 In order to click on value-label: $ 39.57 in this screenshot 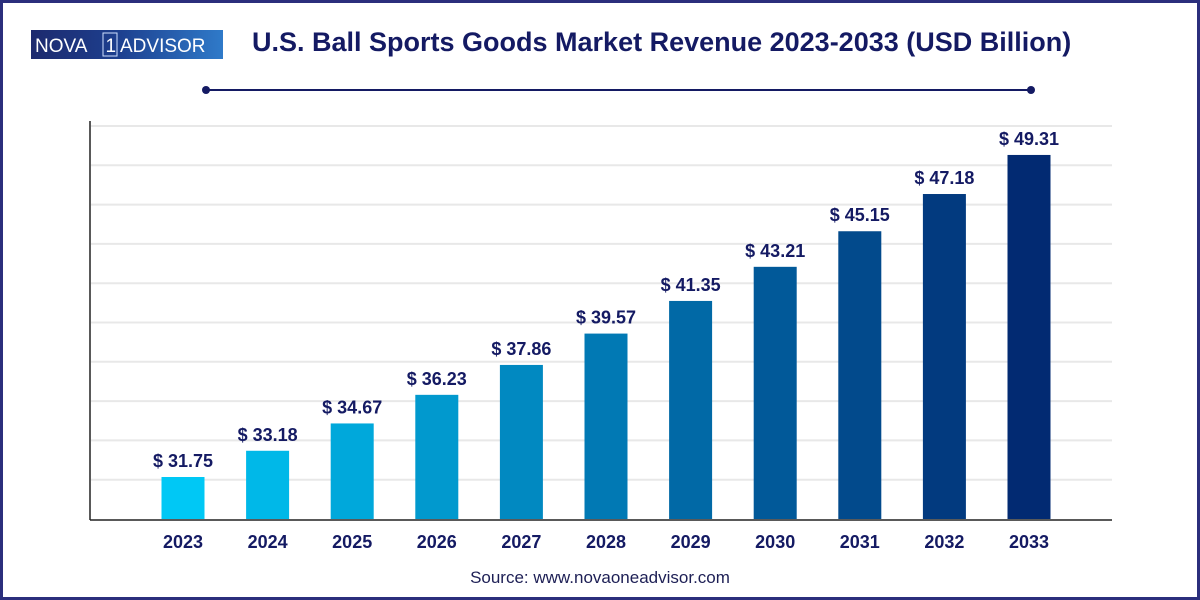, I will do `click(606, 318)`.